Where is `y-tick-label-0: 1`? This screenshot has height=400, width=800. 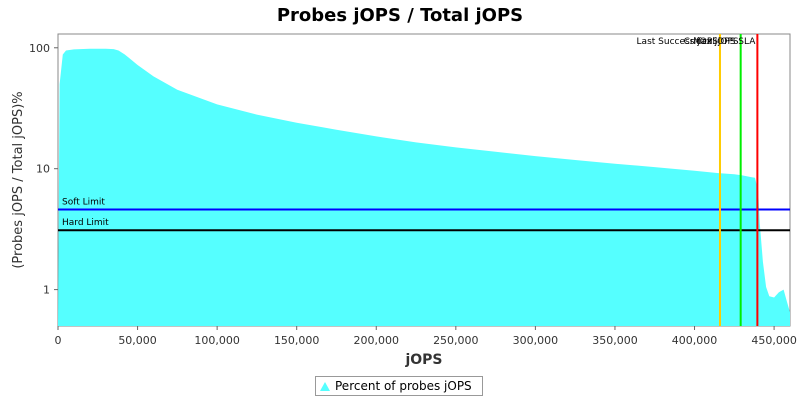
y-tick-label-0: 1 is located at coordinates (46, 290).